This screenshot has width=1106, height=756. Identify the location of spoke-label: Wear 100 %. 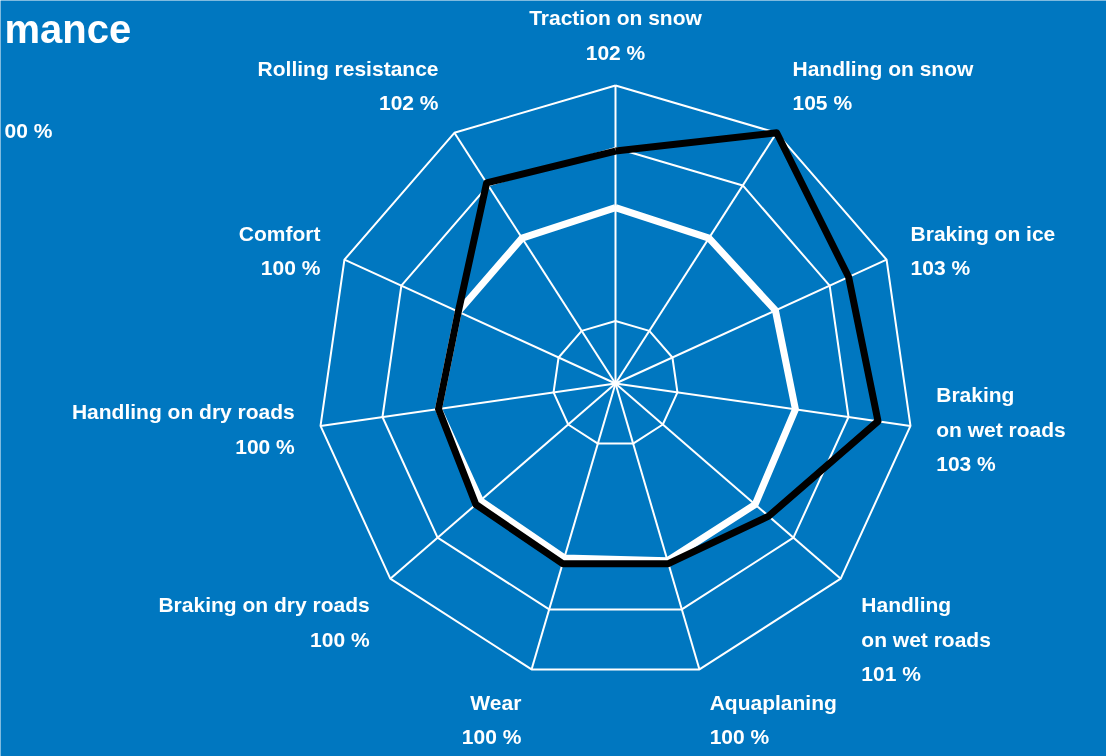
(491, 719).